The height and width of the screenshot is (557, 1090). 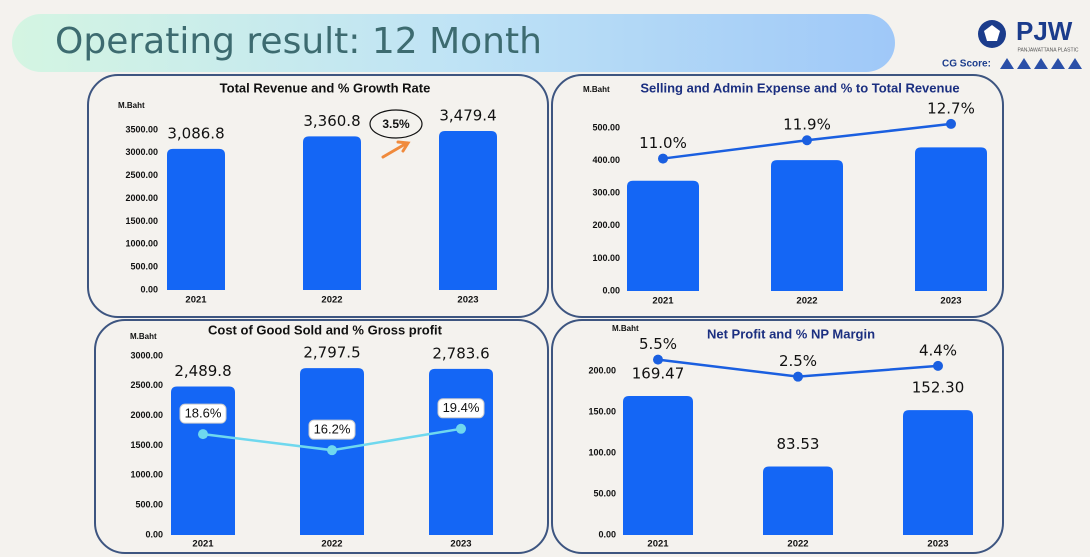 What do you see at coordinates (195, 133) in the screenshot?
I see `bar-value-label: 3,086.8` at bounding box center [195, 133].